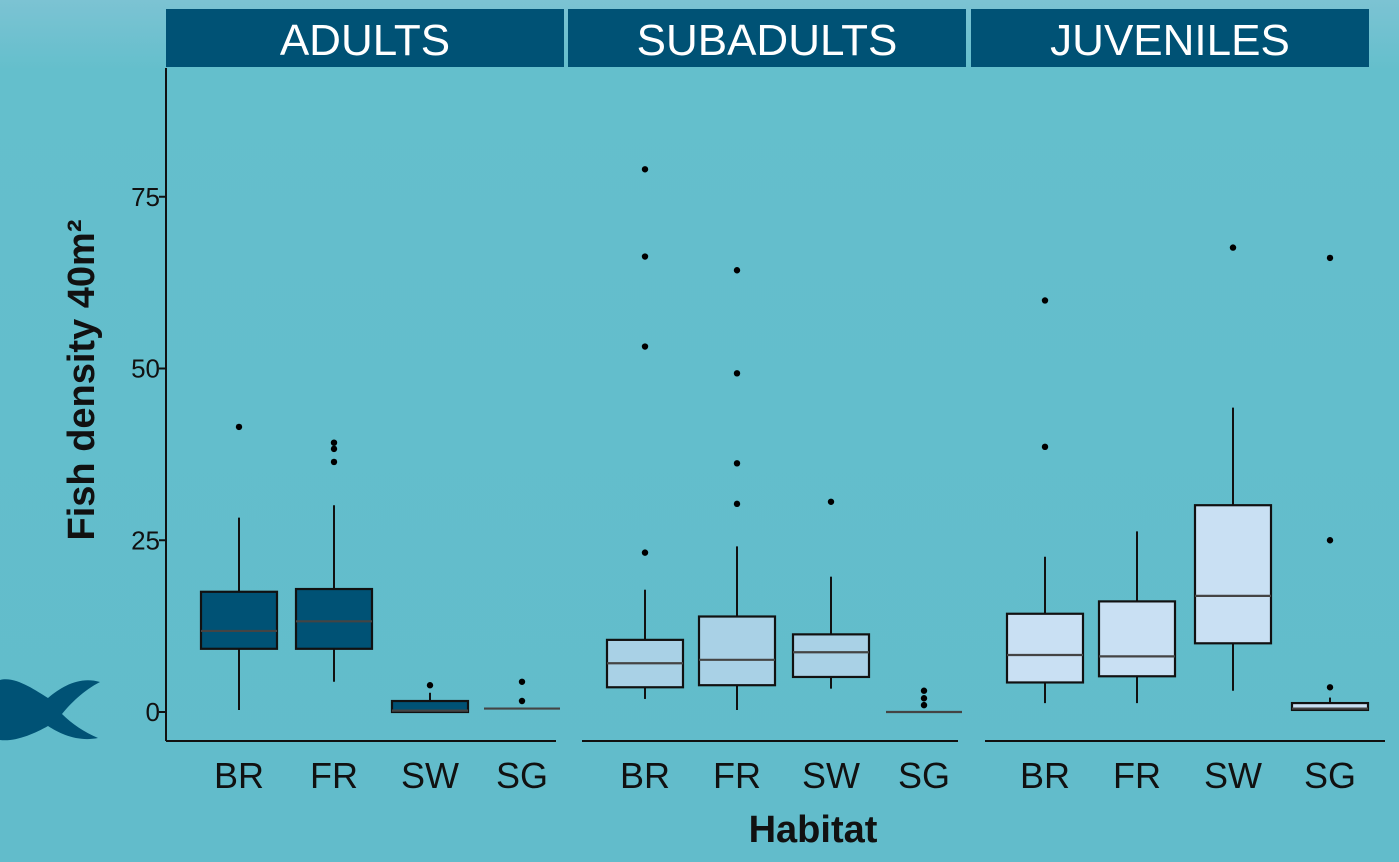  What do you see at coordinates (149, 404) in the screenshot?
I see `y-axis: 0 25 50 75` at bounding box center [149, 404].